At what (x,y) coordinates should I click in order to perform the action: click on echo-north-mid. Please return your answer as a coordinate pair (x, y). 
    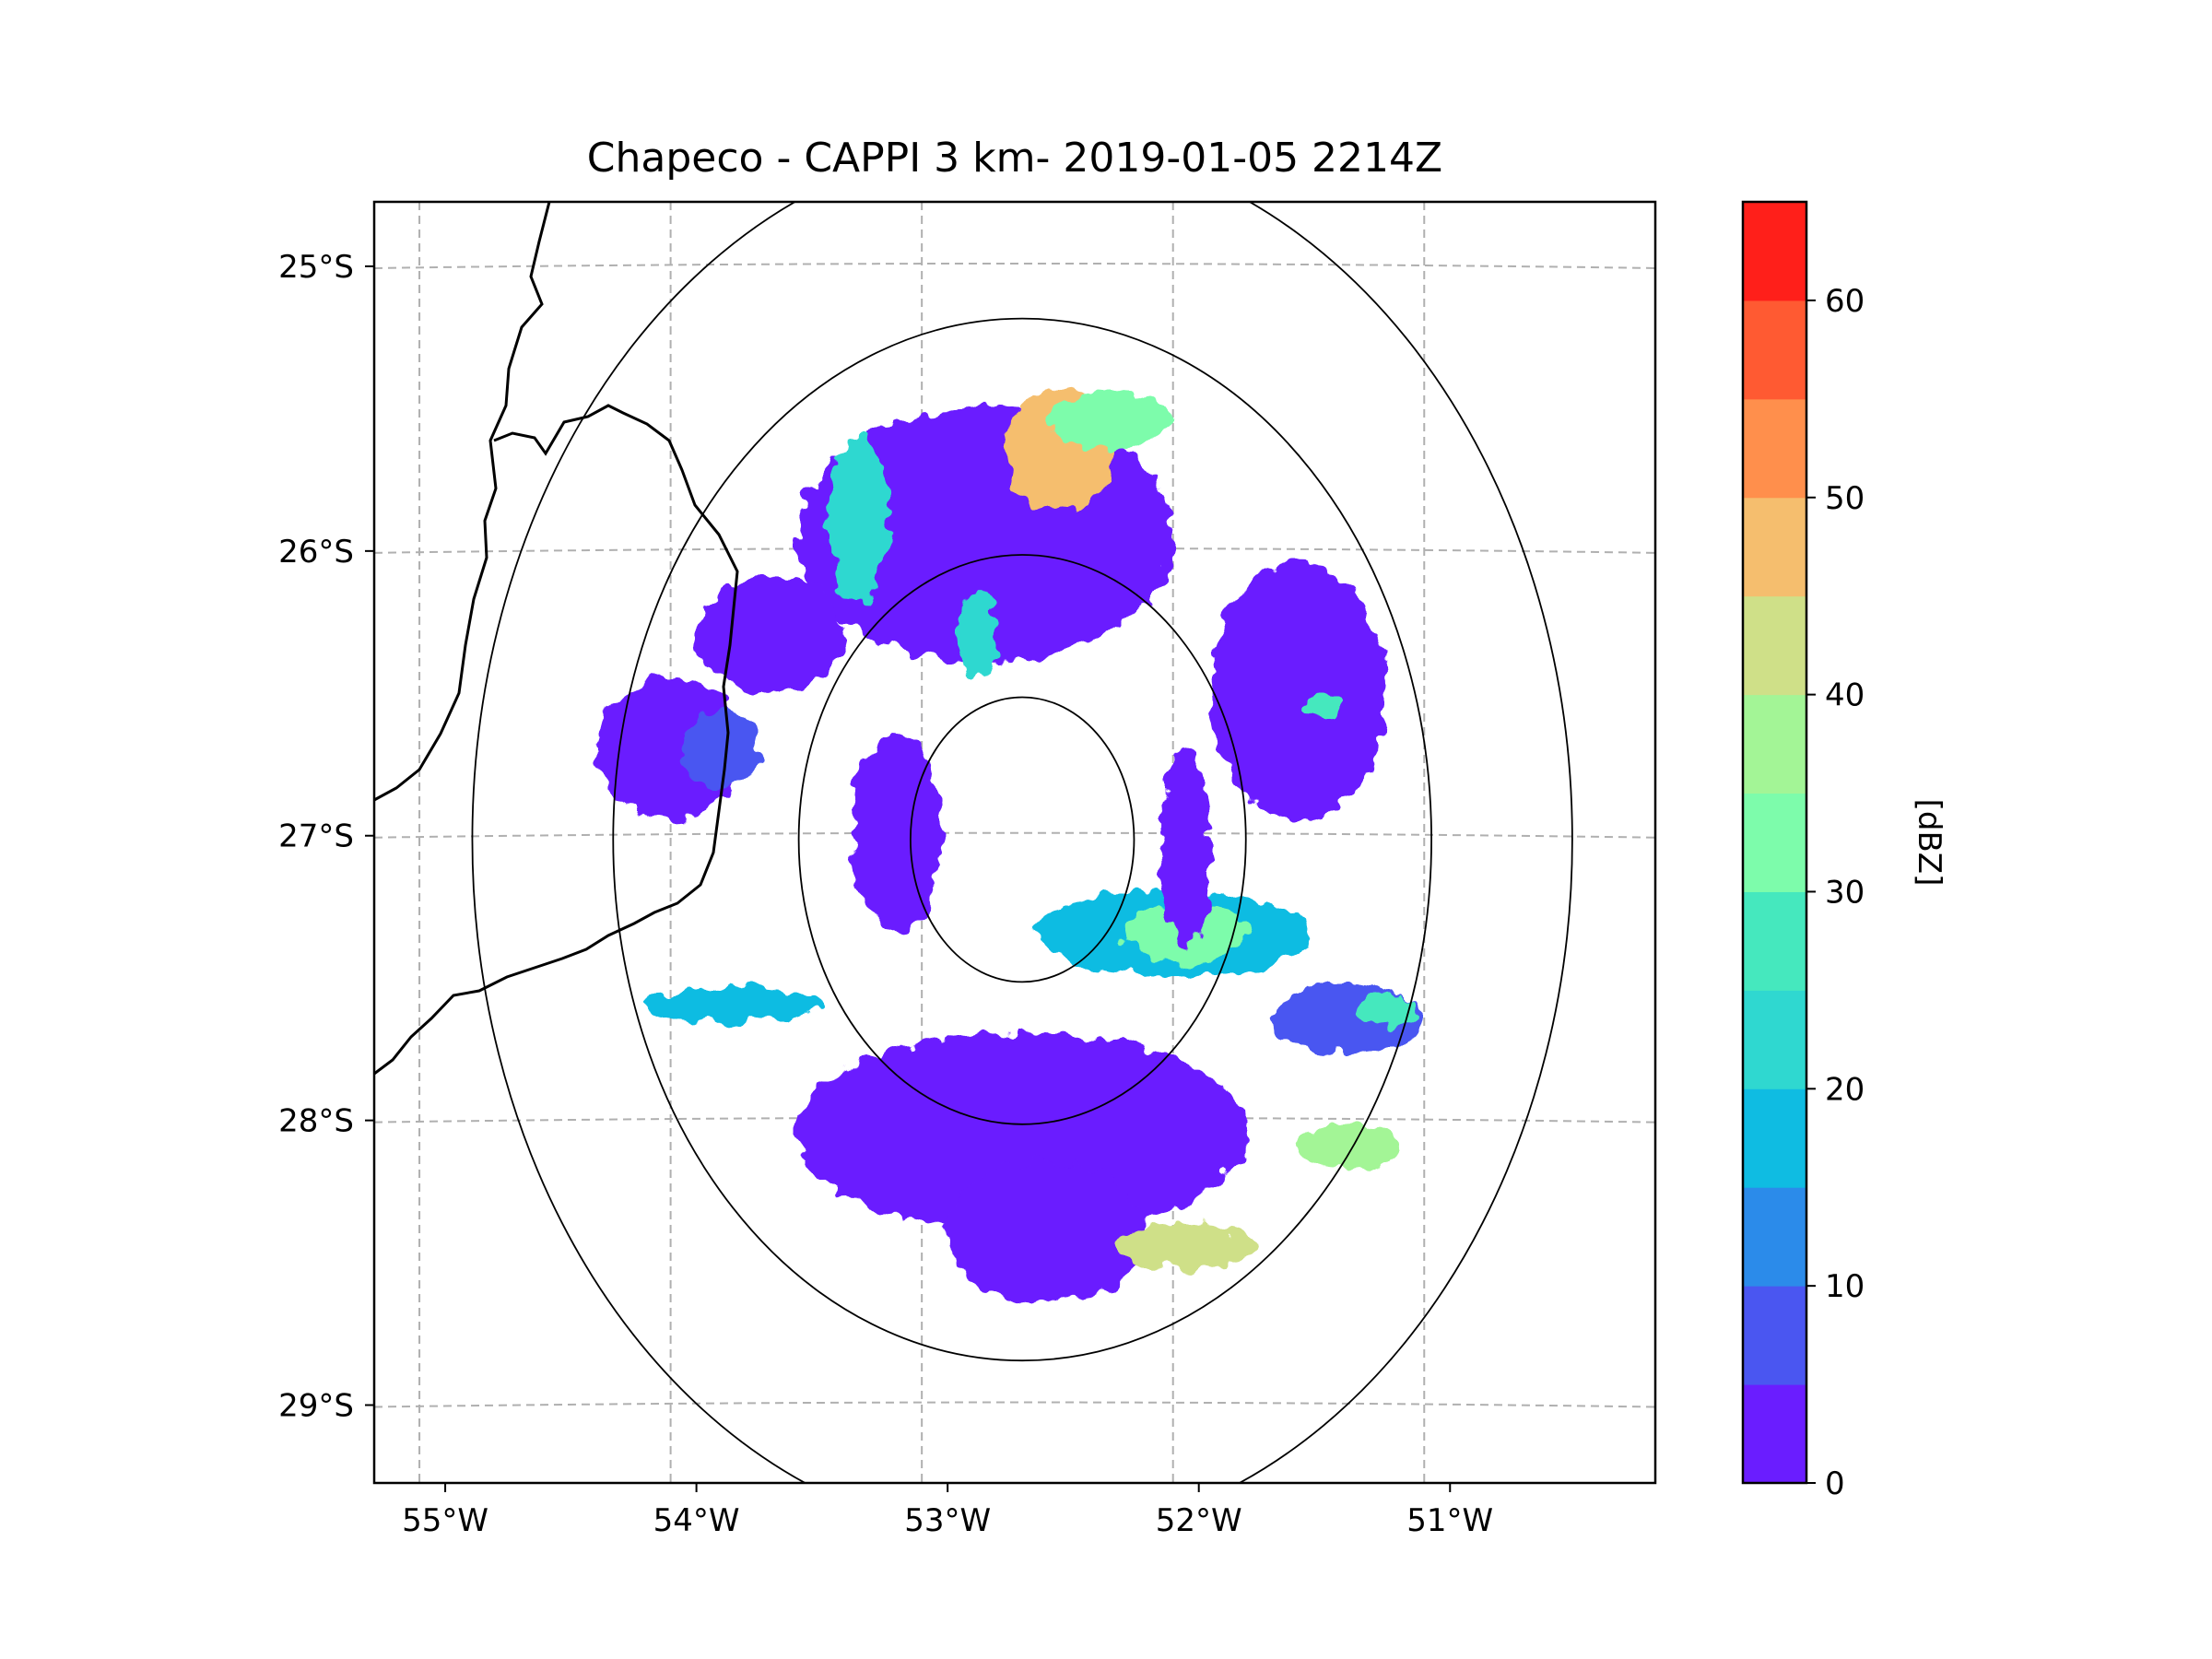
    Looking at the image, I should click on (1110, 421).